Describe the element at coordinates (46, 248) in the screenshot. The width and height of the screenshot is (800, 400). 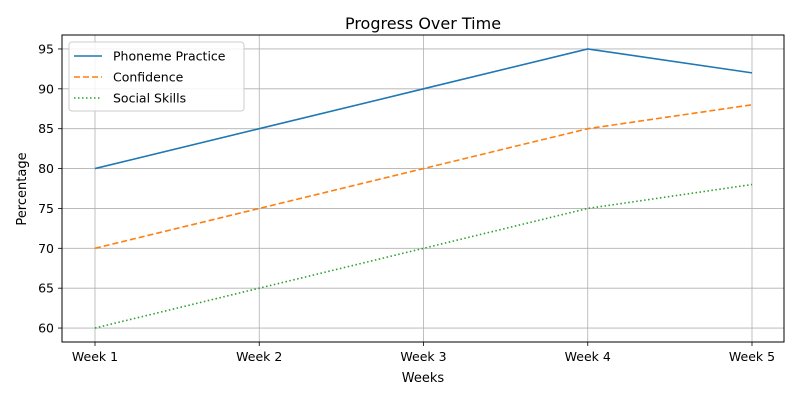
I see `y-tick-label: 70` at that location.